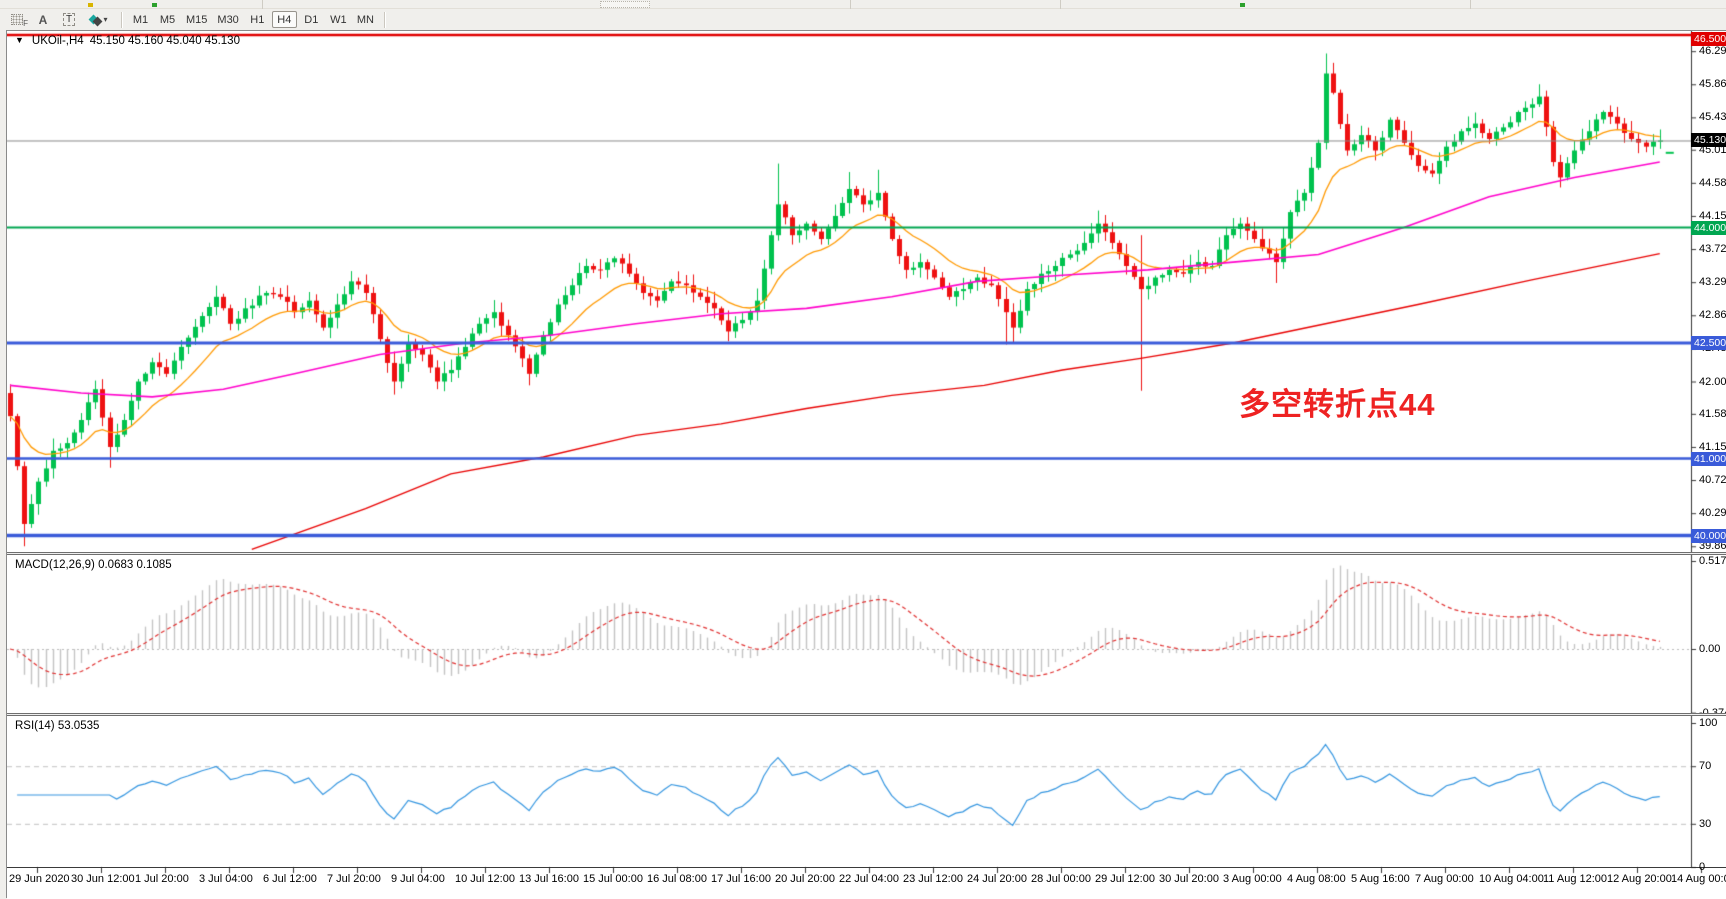 This screenshot has width=1726, height=899. What do you see at coordinates (1712, 249) in the screenshot?
I see `price-axis-tick-label: 43.720` at bounding box center [1712, 249].